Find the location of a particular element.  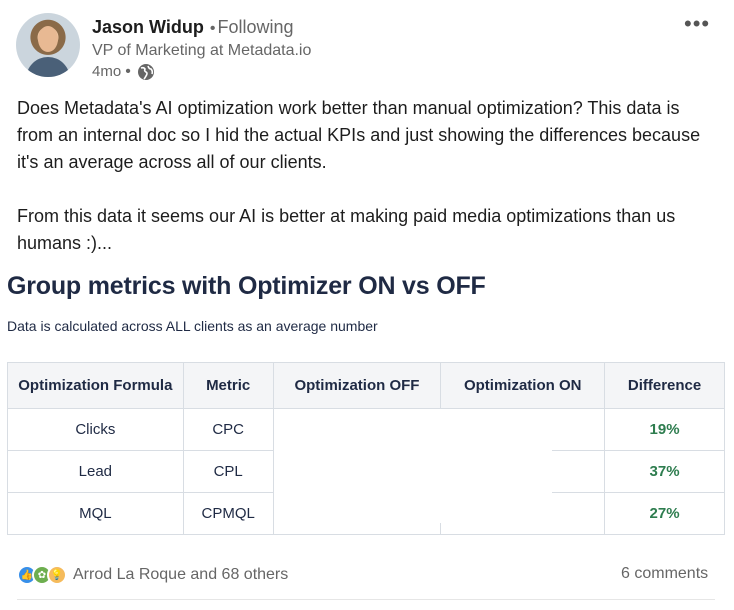

author-headline: VP of Marketing at Metadata.io is located at coordinates (202, 50).